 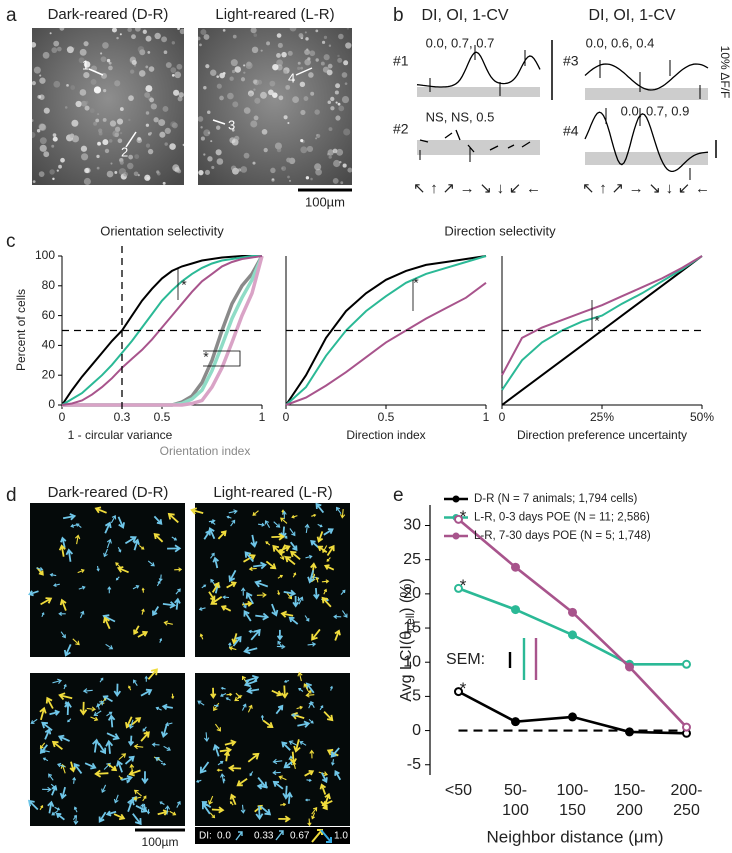 What do you see at coordinates (300, 836) in the screenshot?
I see `di-legend-label: 0.67` at bounding box center [300, 836].